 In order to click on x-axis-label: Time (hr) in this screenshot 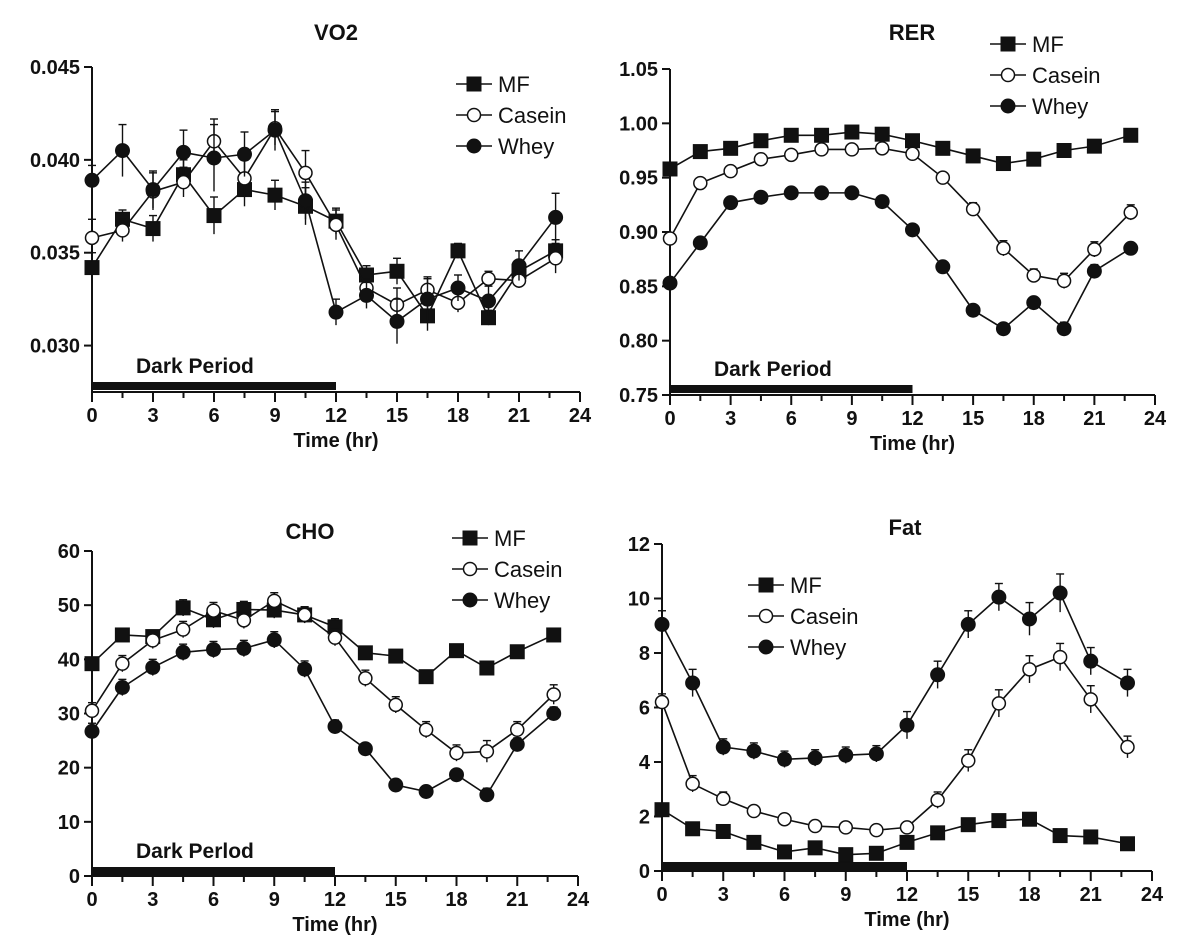, I will do `click(335, 441)`.